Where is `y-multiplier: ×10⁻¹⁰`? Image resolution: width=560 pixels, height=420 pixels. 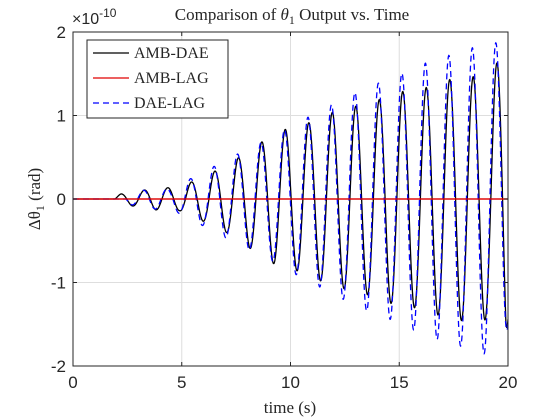 y-multiplier: ×10⁻¹⁰ is located at coordinates (94, 17).